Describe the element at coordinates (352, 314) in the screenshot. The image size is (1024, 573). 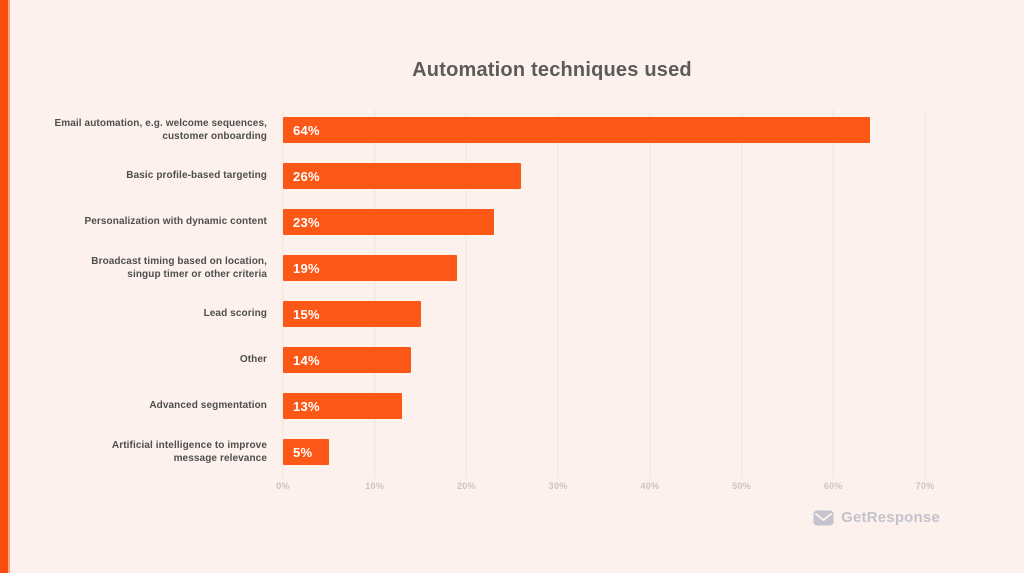
I see `bar: 15%` at that location.